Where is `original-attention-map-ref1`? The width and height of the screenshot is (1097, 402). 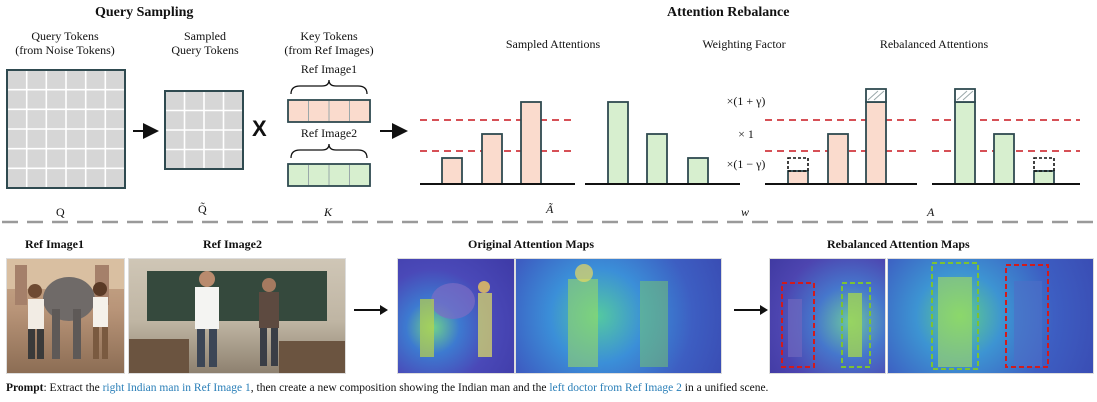 original-attention-map-ref1 is located at coordinates (456, 316).